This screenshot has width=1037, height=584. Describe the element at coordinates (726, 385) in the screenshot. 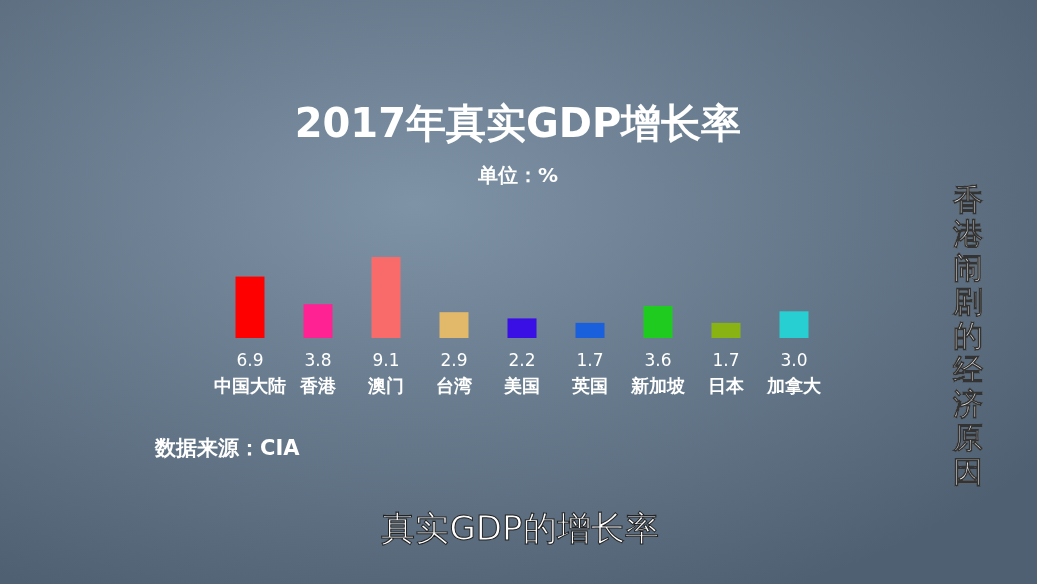

I see `x-tick-label: 日本` at that location.